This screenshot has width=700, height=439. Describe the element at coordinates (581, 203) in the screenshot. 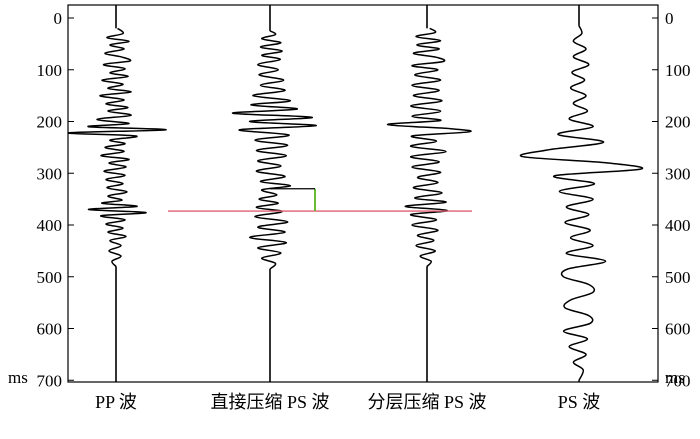

I see `trace-4-waveform` at that location.